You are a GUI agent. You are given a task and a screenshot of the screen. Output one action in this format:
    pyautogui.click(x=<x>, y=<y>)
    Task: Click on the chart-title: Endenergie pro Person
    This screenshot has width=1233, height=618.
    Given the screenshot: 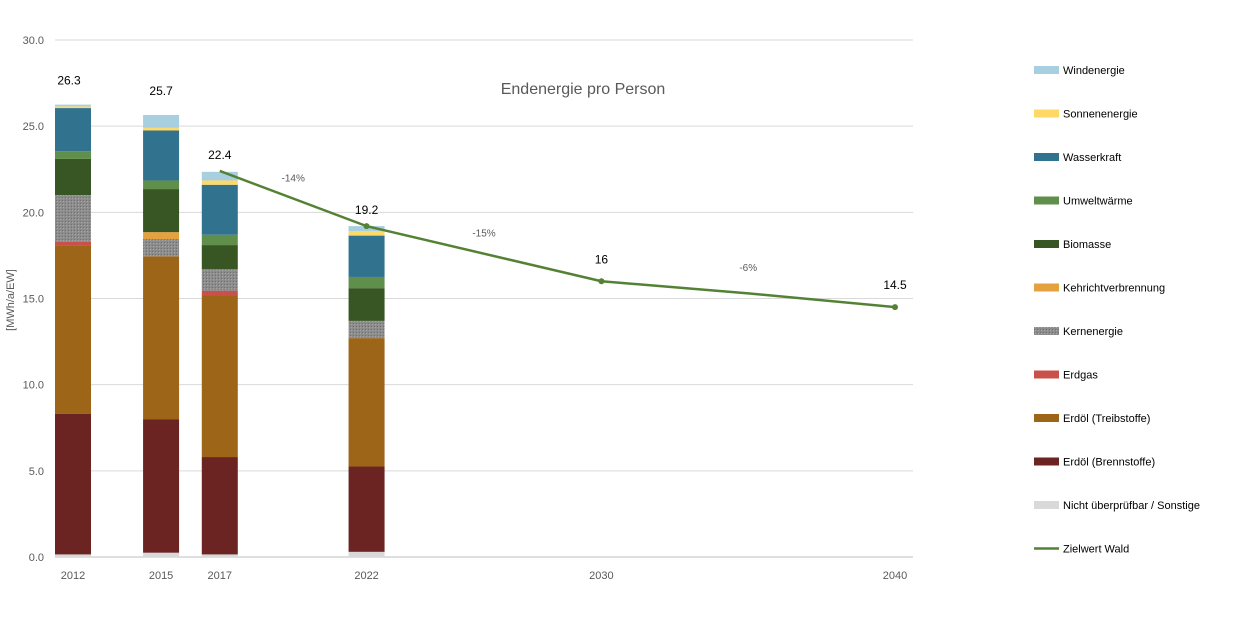 What is the action you would take?
    pyautogui.click(x=583, y=89)
    